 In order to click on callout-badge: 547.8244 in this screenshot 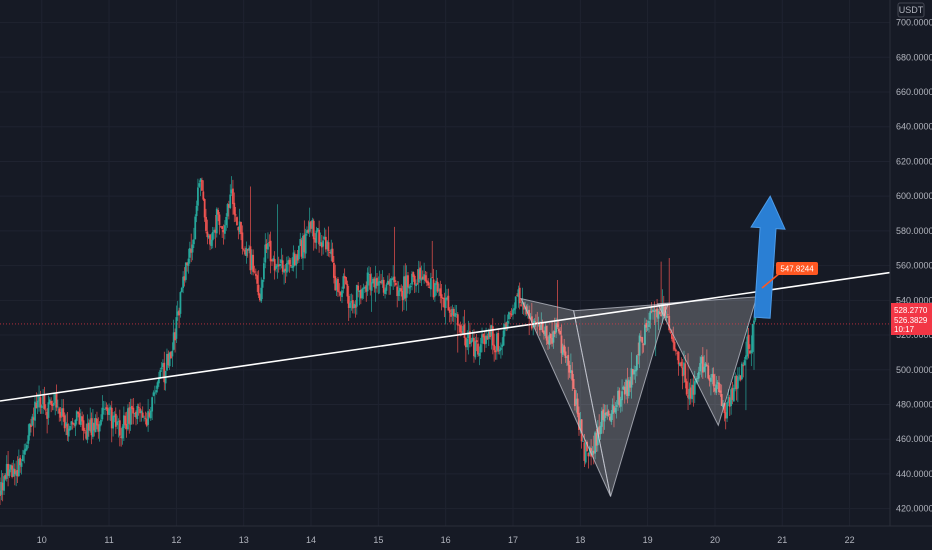, I will do `click(789, 275)`.